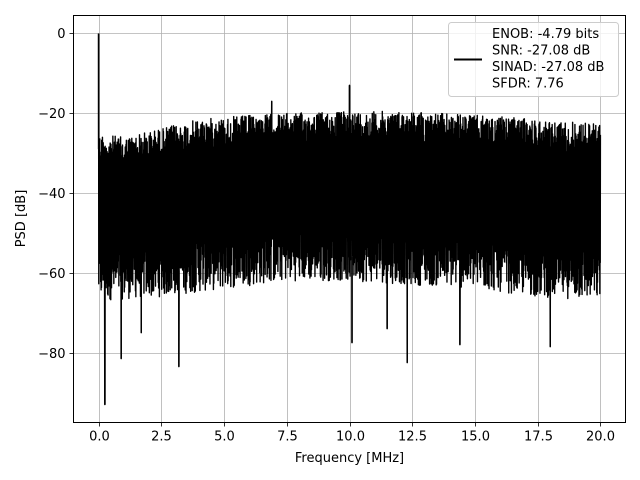  I want to click on x-tick-label: 5.0, so click(224, 437).